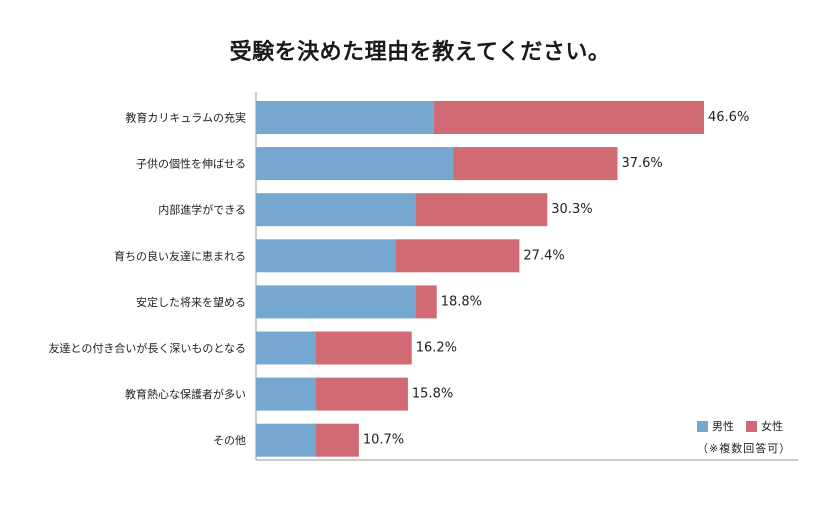 The height and width of the screenshot is (525, 840). Describe the element at coordinates (185, 394) in the screenshot. I see `category-label: 教育熱心な保護者が多い` at that location.